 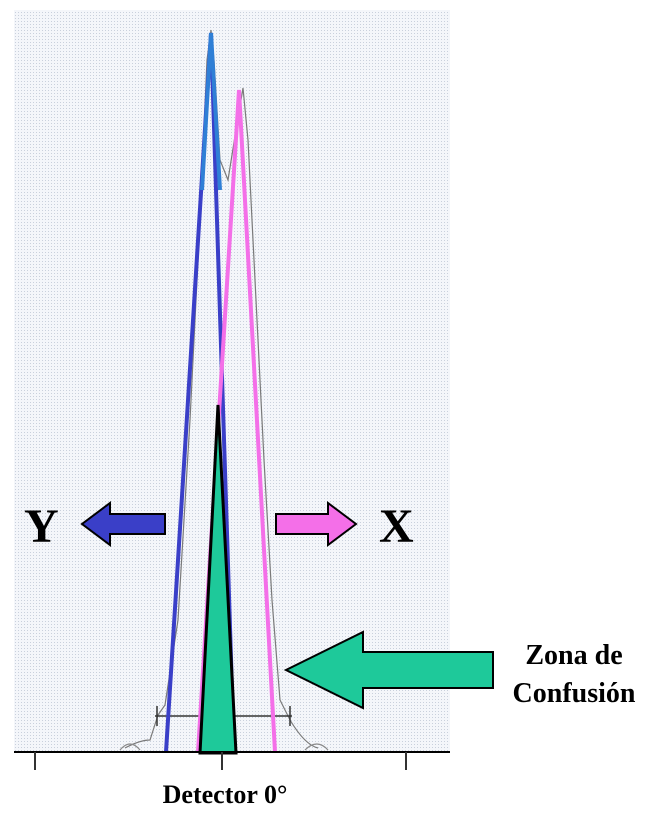 What do you see at coordinates (573, 655) in the screenshot?
I see `zone-label-line1: Zona de` at bounding box center [573, 655].